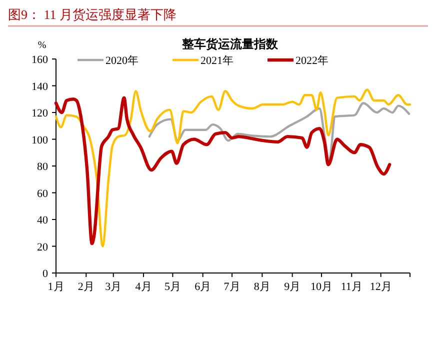  Describe the element at coordinates (351, 287) in the screenshot. I see `x-tick-label: 11月` at that location.